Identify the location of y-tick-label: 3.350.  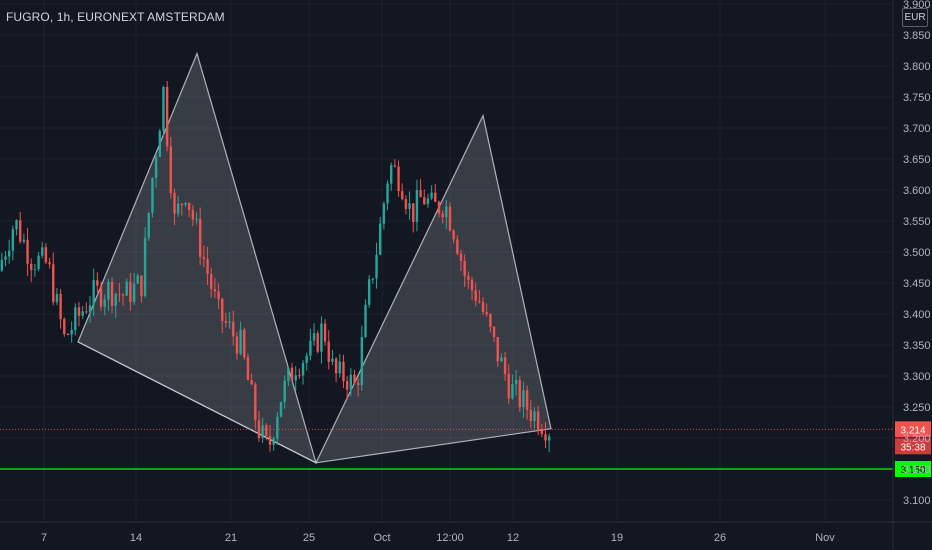
(917, 346).